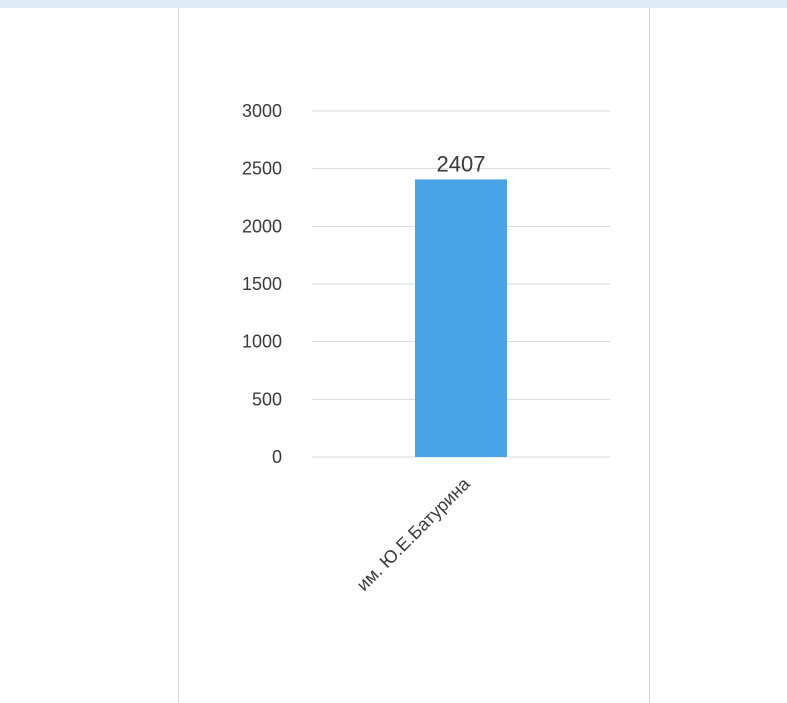  I want to click on category-label: им. Ю.Е.Батурина, so click(414, 534).